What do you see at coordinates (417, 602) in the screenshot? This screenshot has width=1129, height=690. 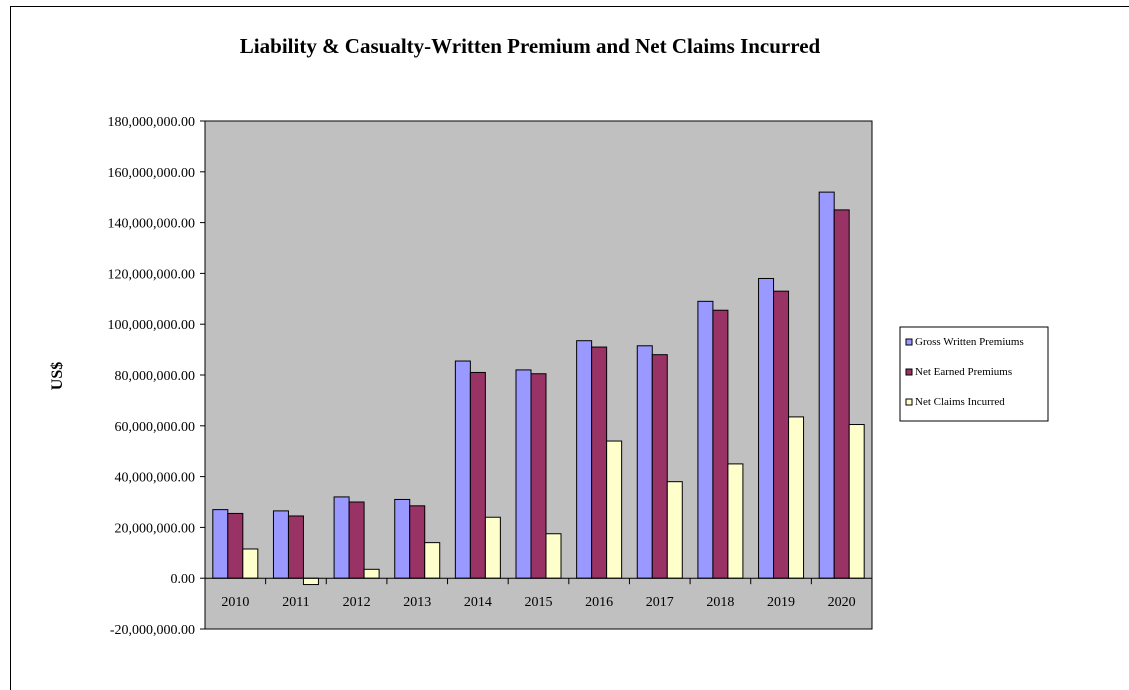 I see `x-tick-label: 2013` at bounding box center [417, 602].